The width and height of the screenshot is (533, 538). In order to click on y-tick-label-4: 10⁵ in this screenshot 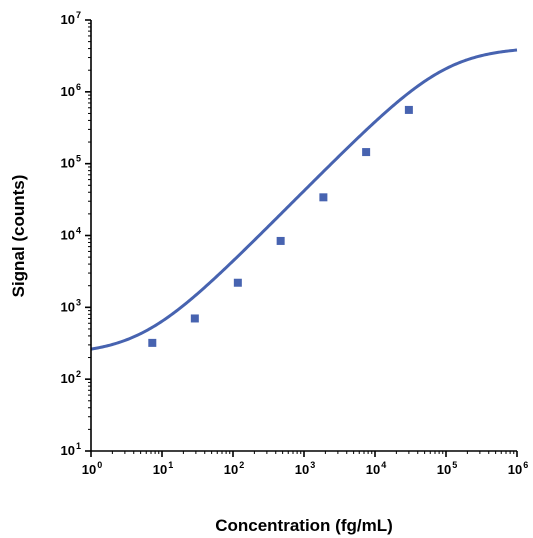, I will do `click(71, 162)`.